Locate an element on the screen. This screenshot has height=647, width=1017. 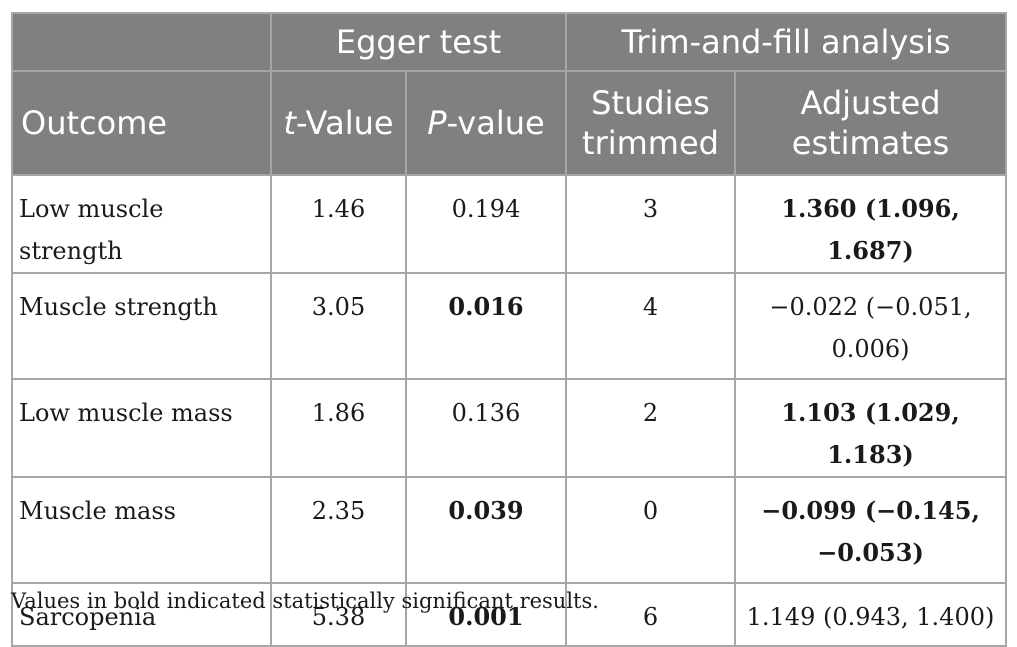
header-t-rest: -Value is located at coordinates (345, 123).